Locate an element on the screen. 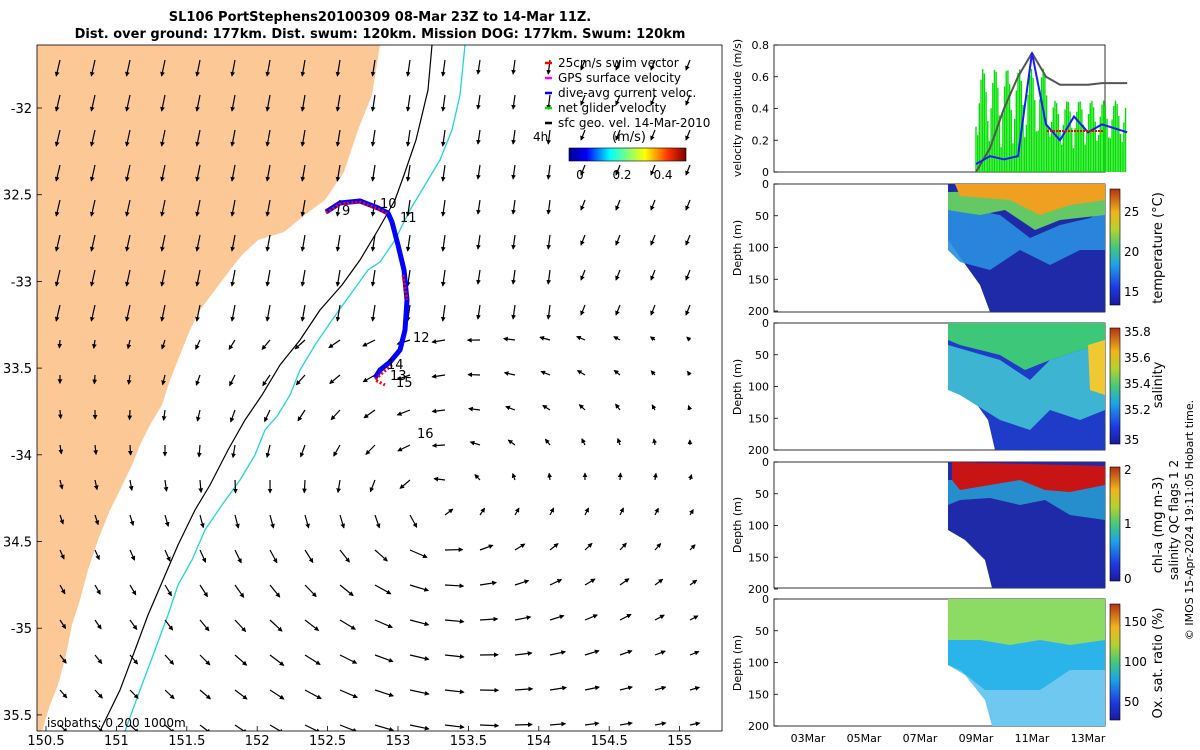  sfc-geo-velocity-line is located at coordinates (1051, 111).